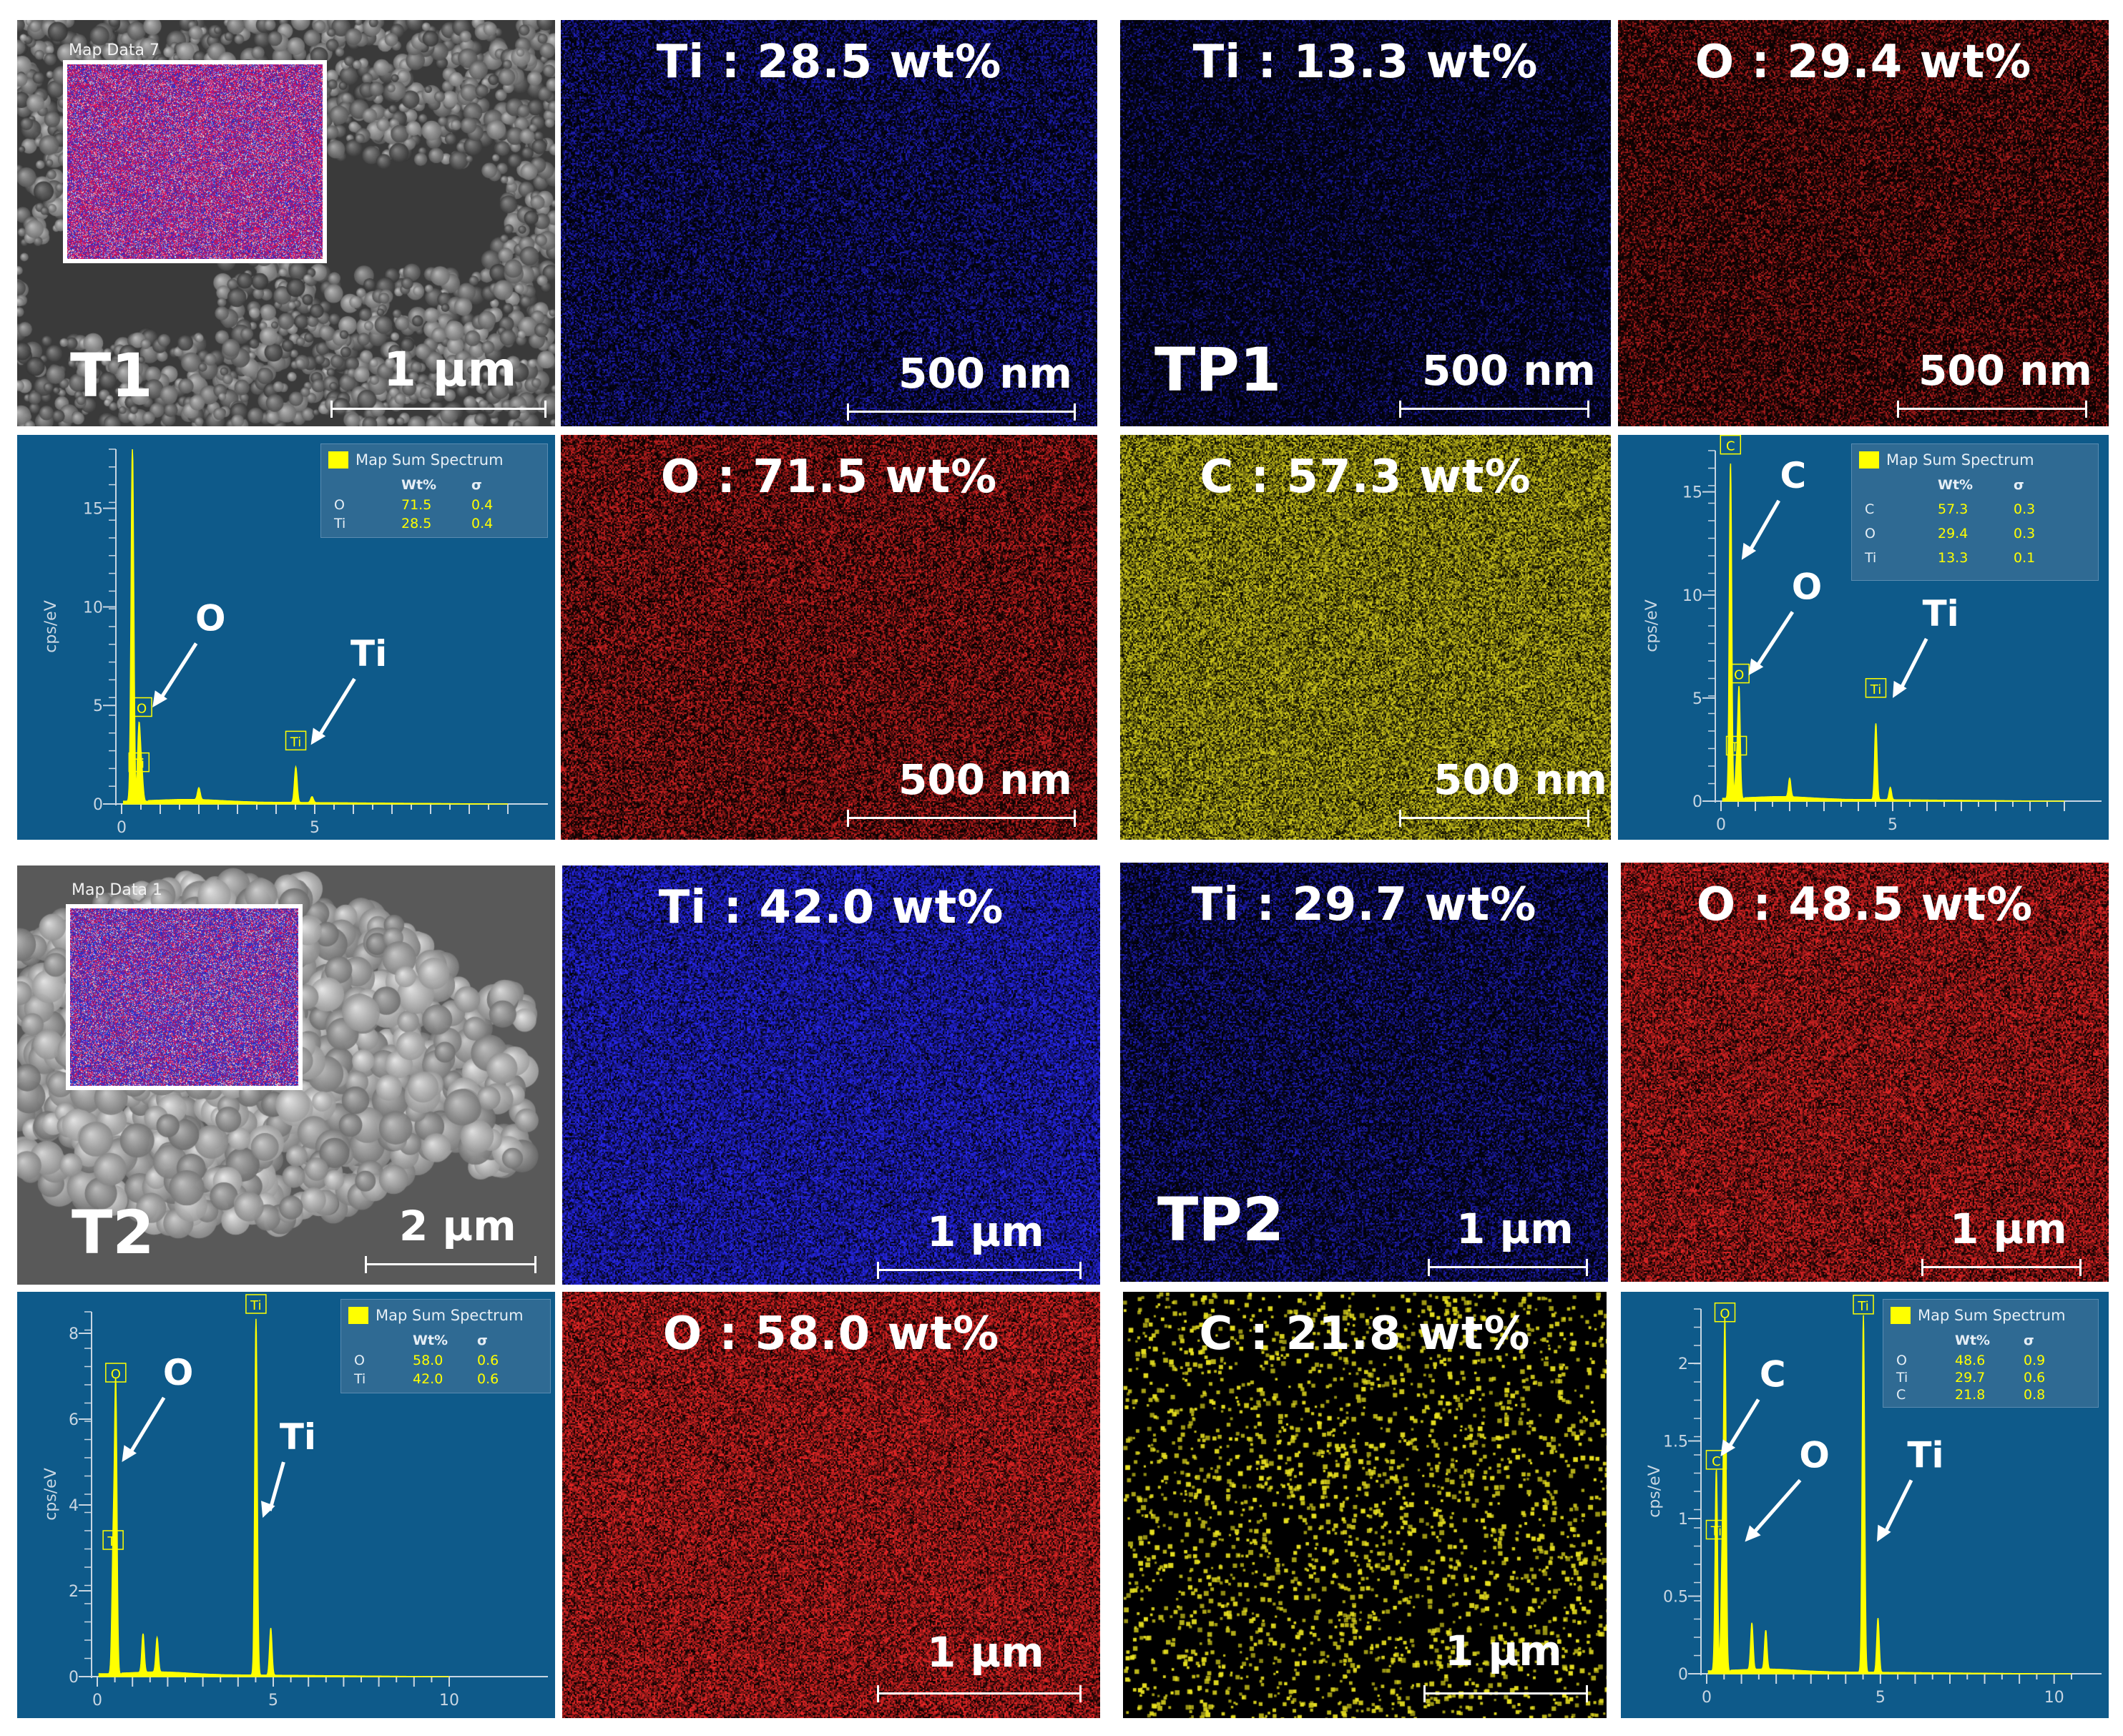  I want to click on t1-sem-image: Map Data 7 T1 1 µm, so click(286, 223).